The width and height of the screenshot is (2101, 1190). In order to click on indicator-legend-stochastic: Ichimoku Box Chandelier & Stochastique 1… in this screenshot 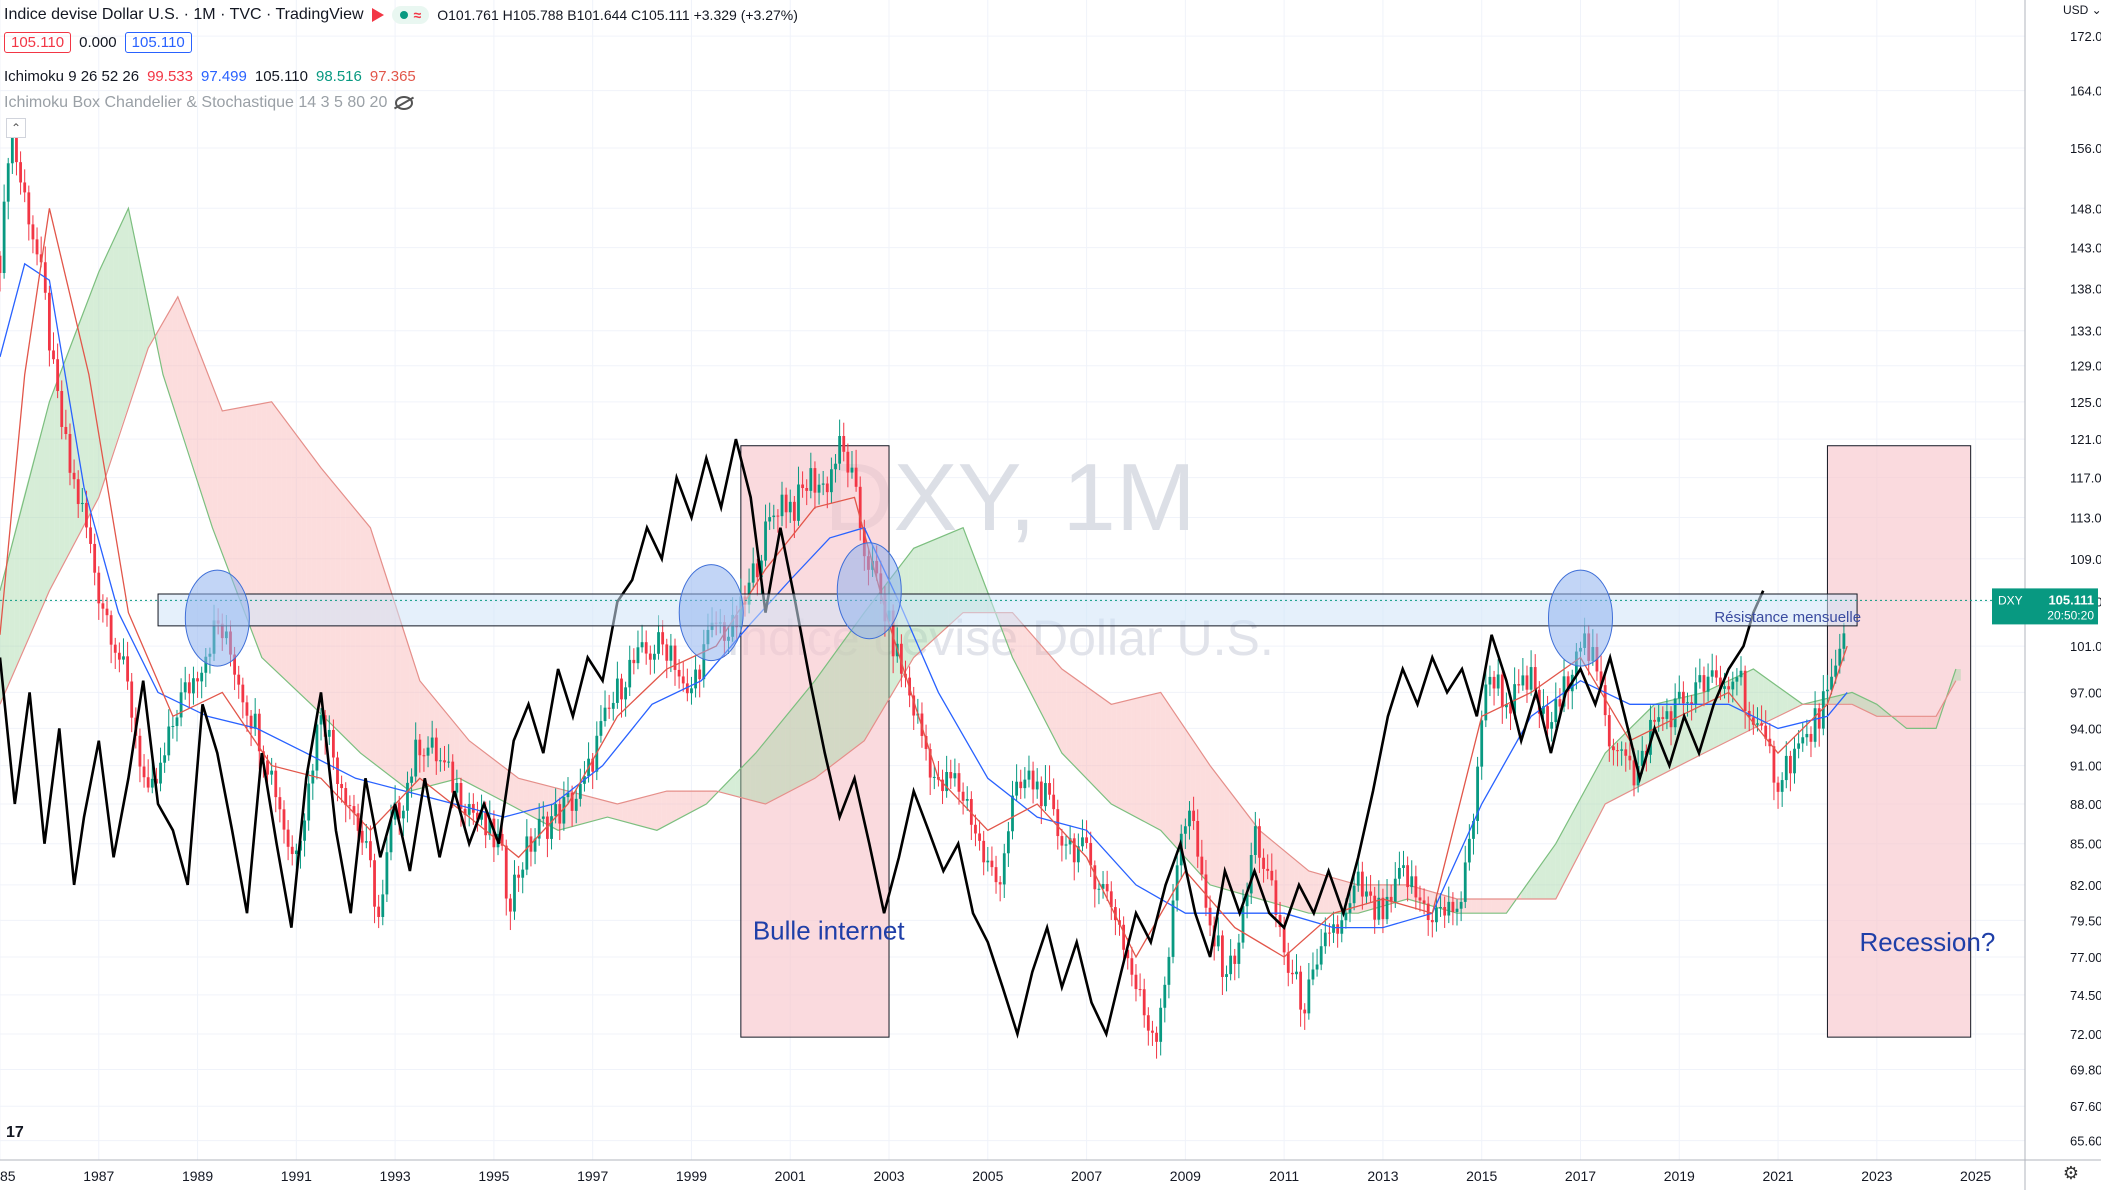, I will do `click(209, 103)`.